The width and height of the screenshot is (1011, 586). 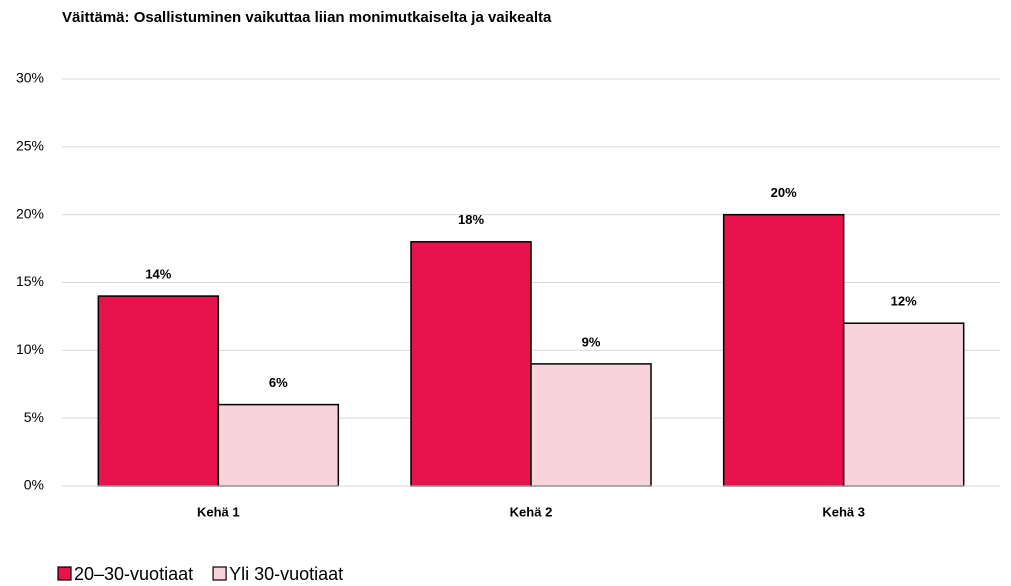 I want to click on y-tick-label: 15%, so click(x=30, y=281).